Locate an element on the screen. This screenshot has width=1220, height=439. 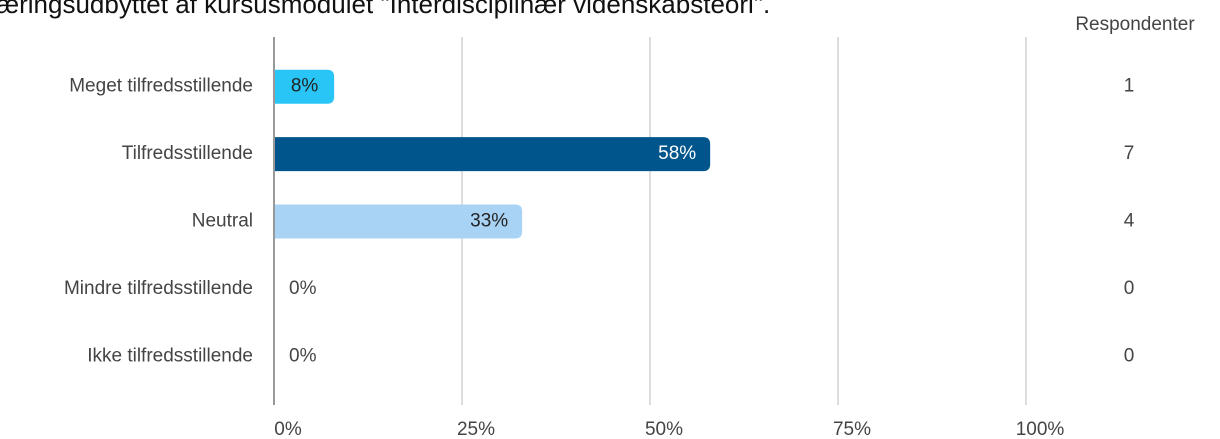
respondent-count: 4 is located at coordinates (1129, 221).